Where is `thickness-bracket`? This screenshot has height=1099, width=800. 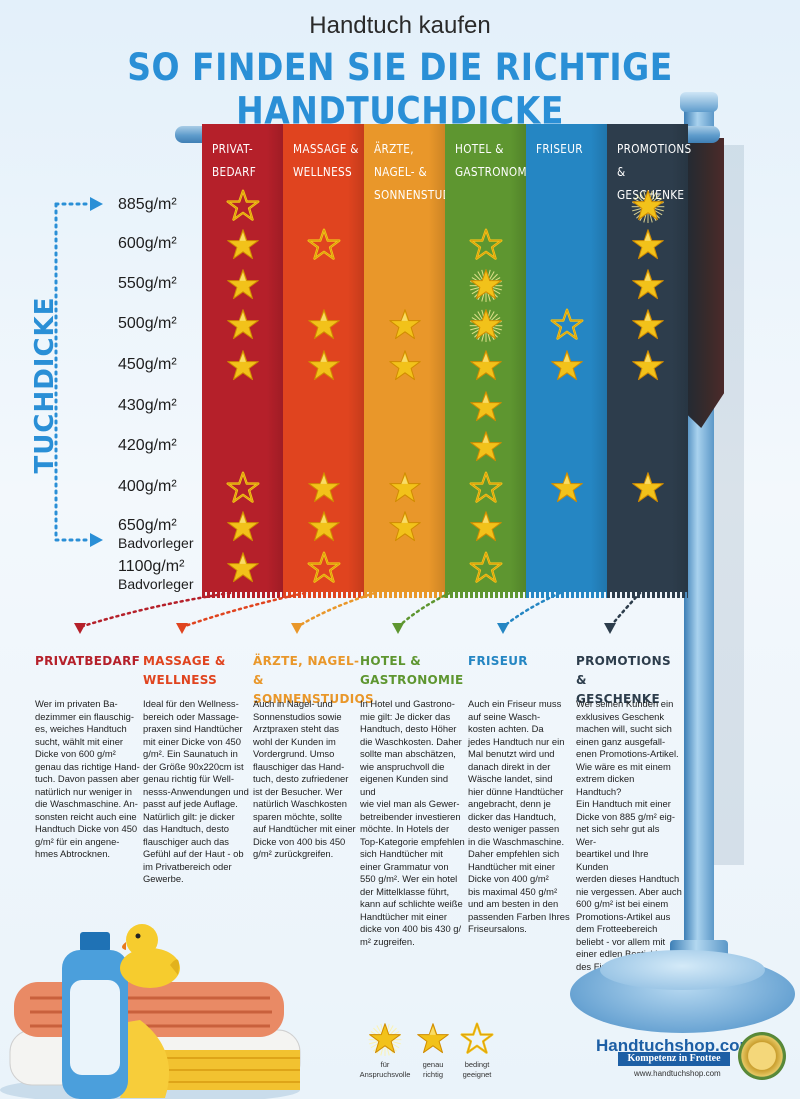
thickness-bracket is located at coordinates (78, 372).